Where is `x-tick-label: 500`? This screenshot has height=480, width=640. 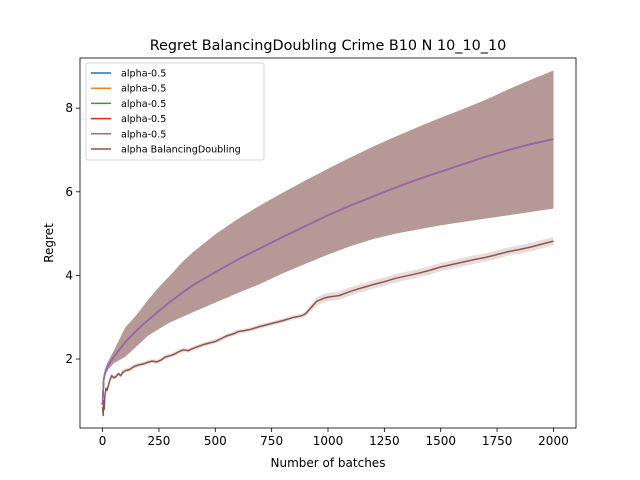 x-tick-label: 500 is located at coordinates (215, 441).